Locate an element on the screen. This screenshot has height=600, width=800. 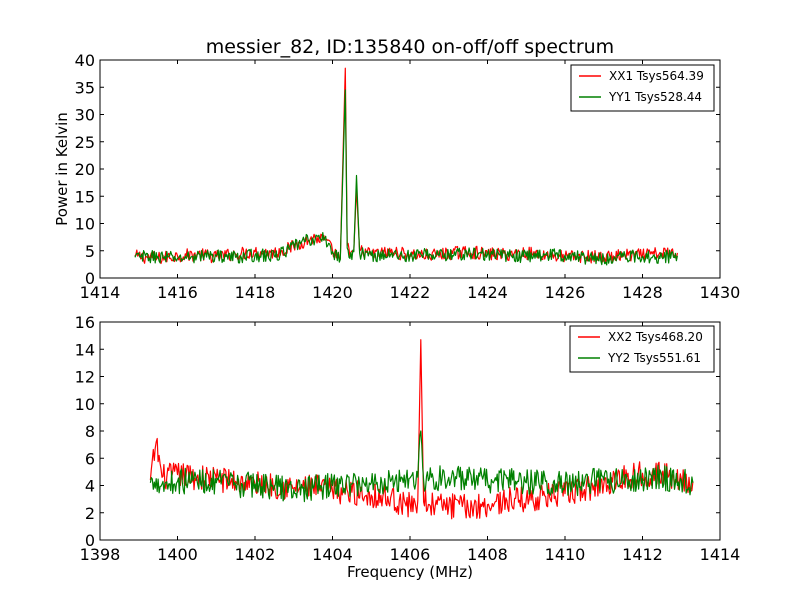
legend-label: YY2 Tsys551.61 is located at coordinates (654, 358).